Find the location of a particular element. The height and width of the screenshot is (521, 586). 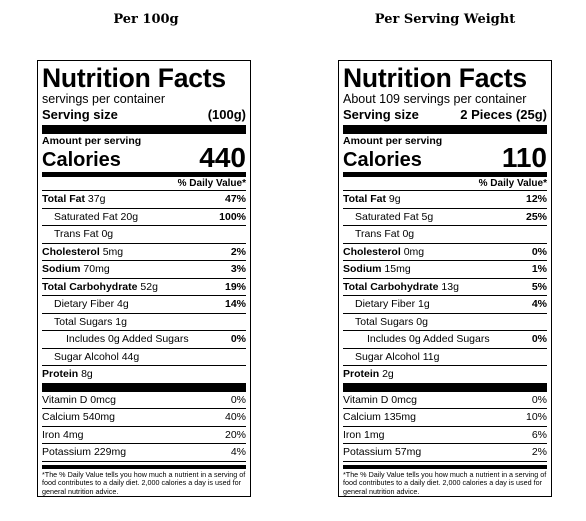

nutrient-name: Saturated Fat 5g is located at coordinates (388, 217).